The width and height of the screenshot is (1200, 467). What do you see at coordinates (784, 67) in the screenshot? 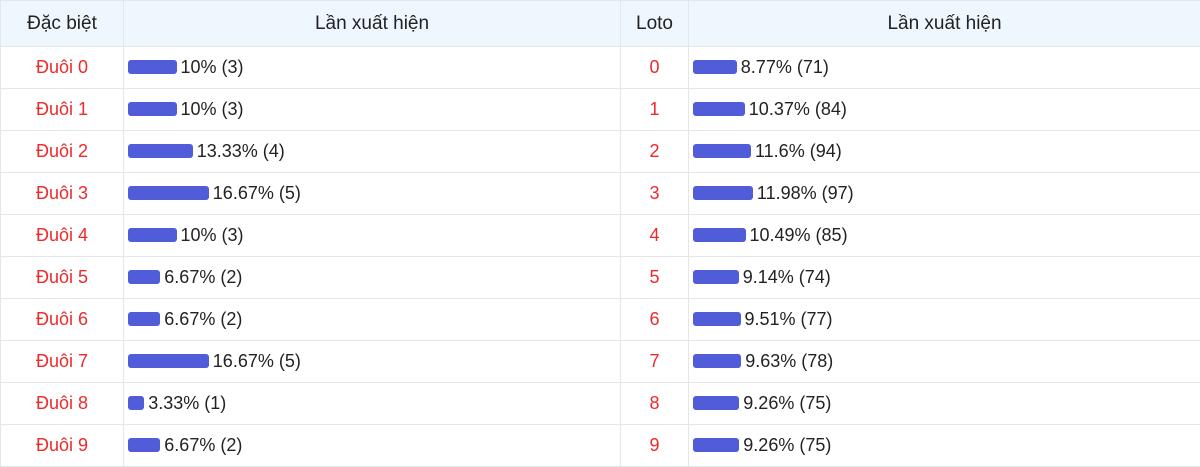
I see `loto-text: 8.77% (71)` at bounding box center [784, 67].